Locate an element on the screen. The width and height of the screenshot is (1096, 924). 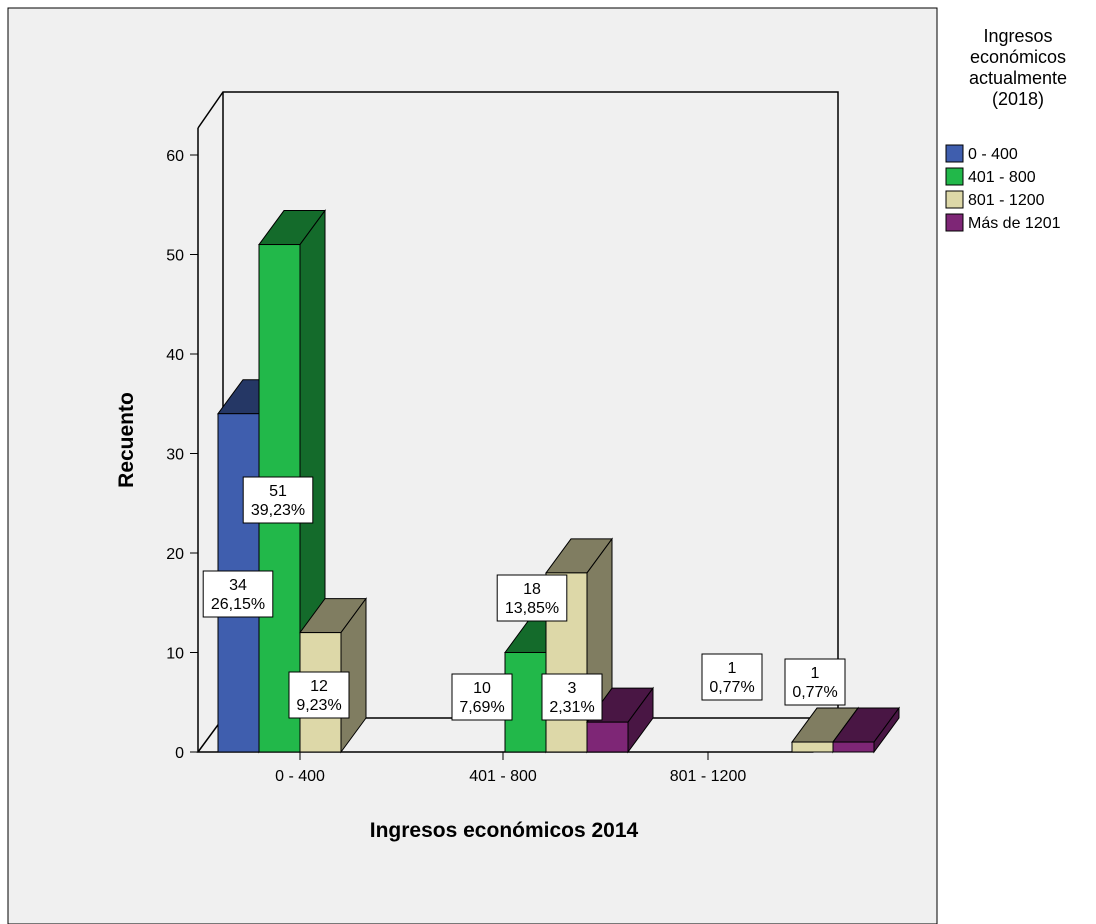
x-tick-labels: 0 - 400 401 - 800 801 - 1200 is located at coordinates (510, 768).